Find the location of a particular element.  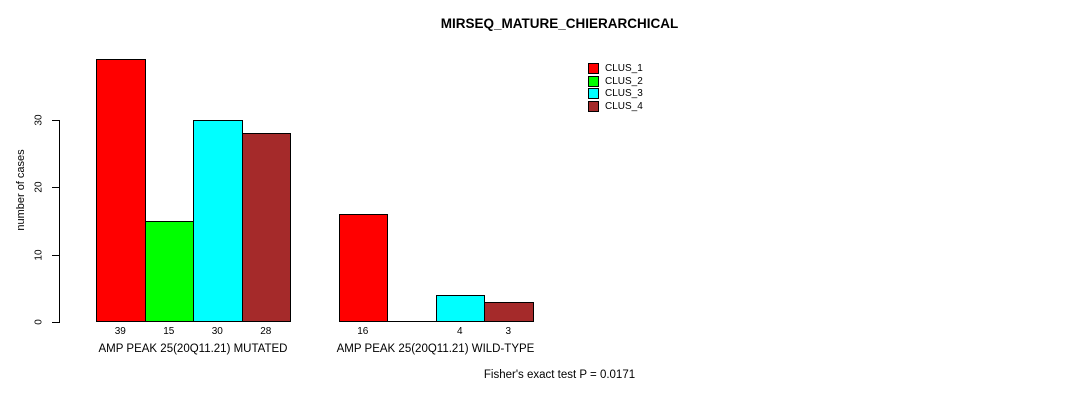

legend-item: CLUS_2 is located at coordinates (615, 81).